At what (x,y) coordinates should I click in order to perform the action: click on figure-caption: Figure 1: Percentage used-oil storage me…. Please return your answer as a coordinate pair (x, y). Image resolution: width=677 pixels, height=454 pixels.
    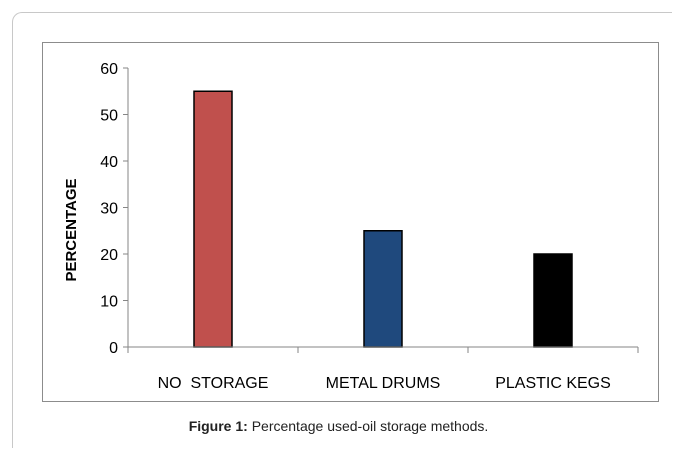
    Looking at the image, I should click on (338, 426).